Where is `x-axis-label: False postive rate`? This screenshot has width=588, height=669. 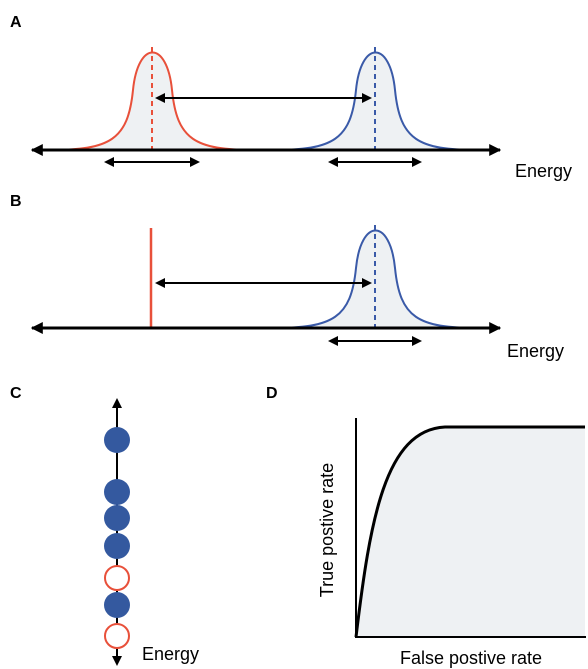 x-axis-label: False postive rate is located at coordinates (471, 658).